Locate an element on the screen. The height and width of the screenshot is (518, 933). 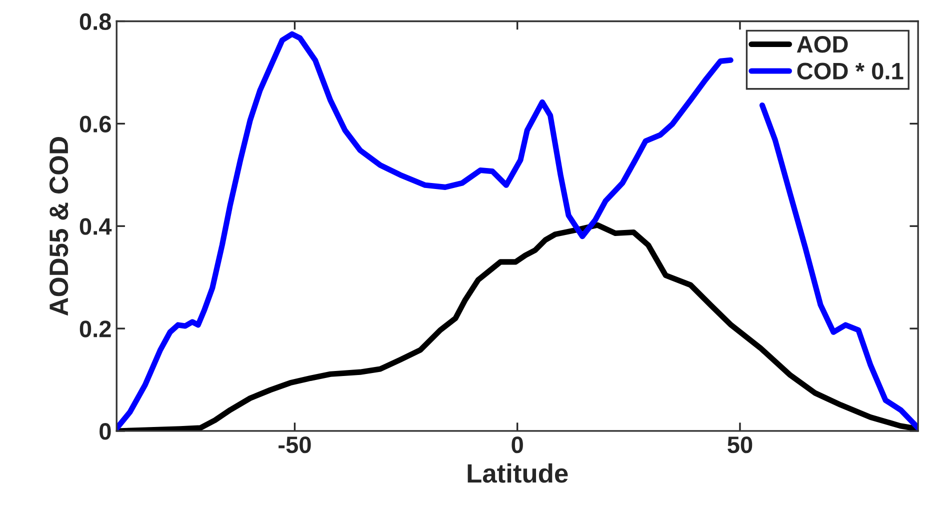
x-tick-label: 50 is located at coordinates (740, 445).